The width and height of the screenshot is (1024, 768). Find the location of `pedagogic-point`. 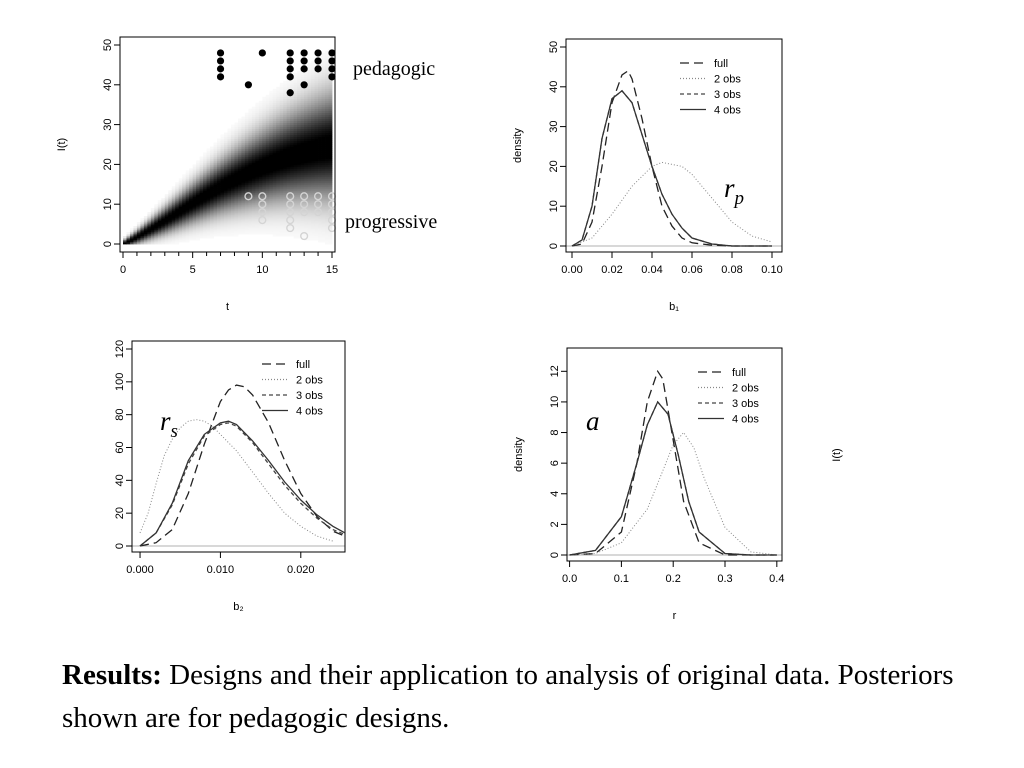

pedagogic-point is located at coordinates (262, 53).